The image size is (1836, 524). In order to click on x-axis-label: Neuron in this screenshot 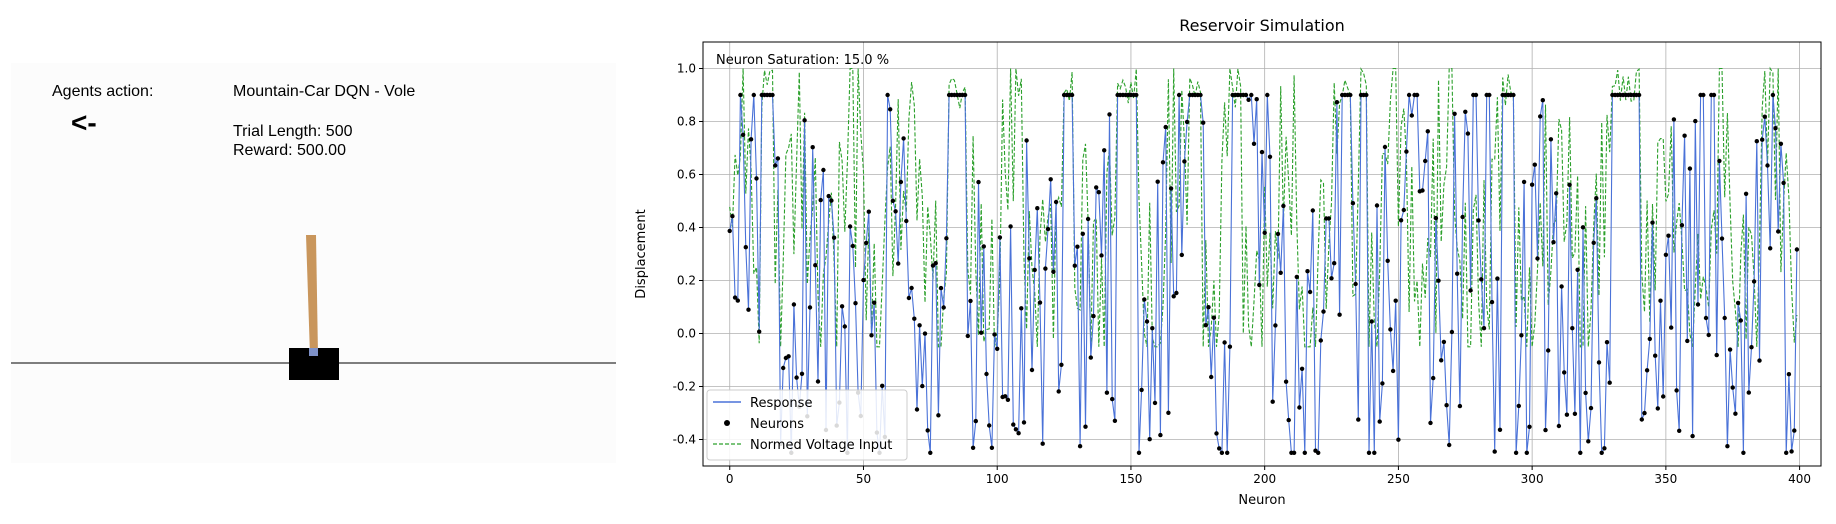, I will do `click(1261, 500)`.